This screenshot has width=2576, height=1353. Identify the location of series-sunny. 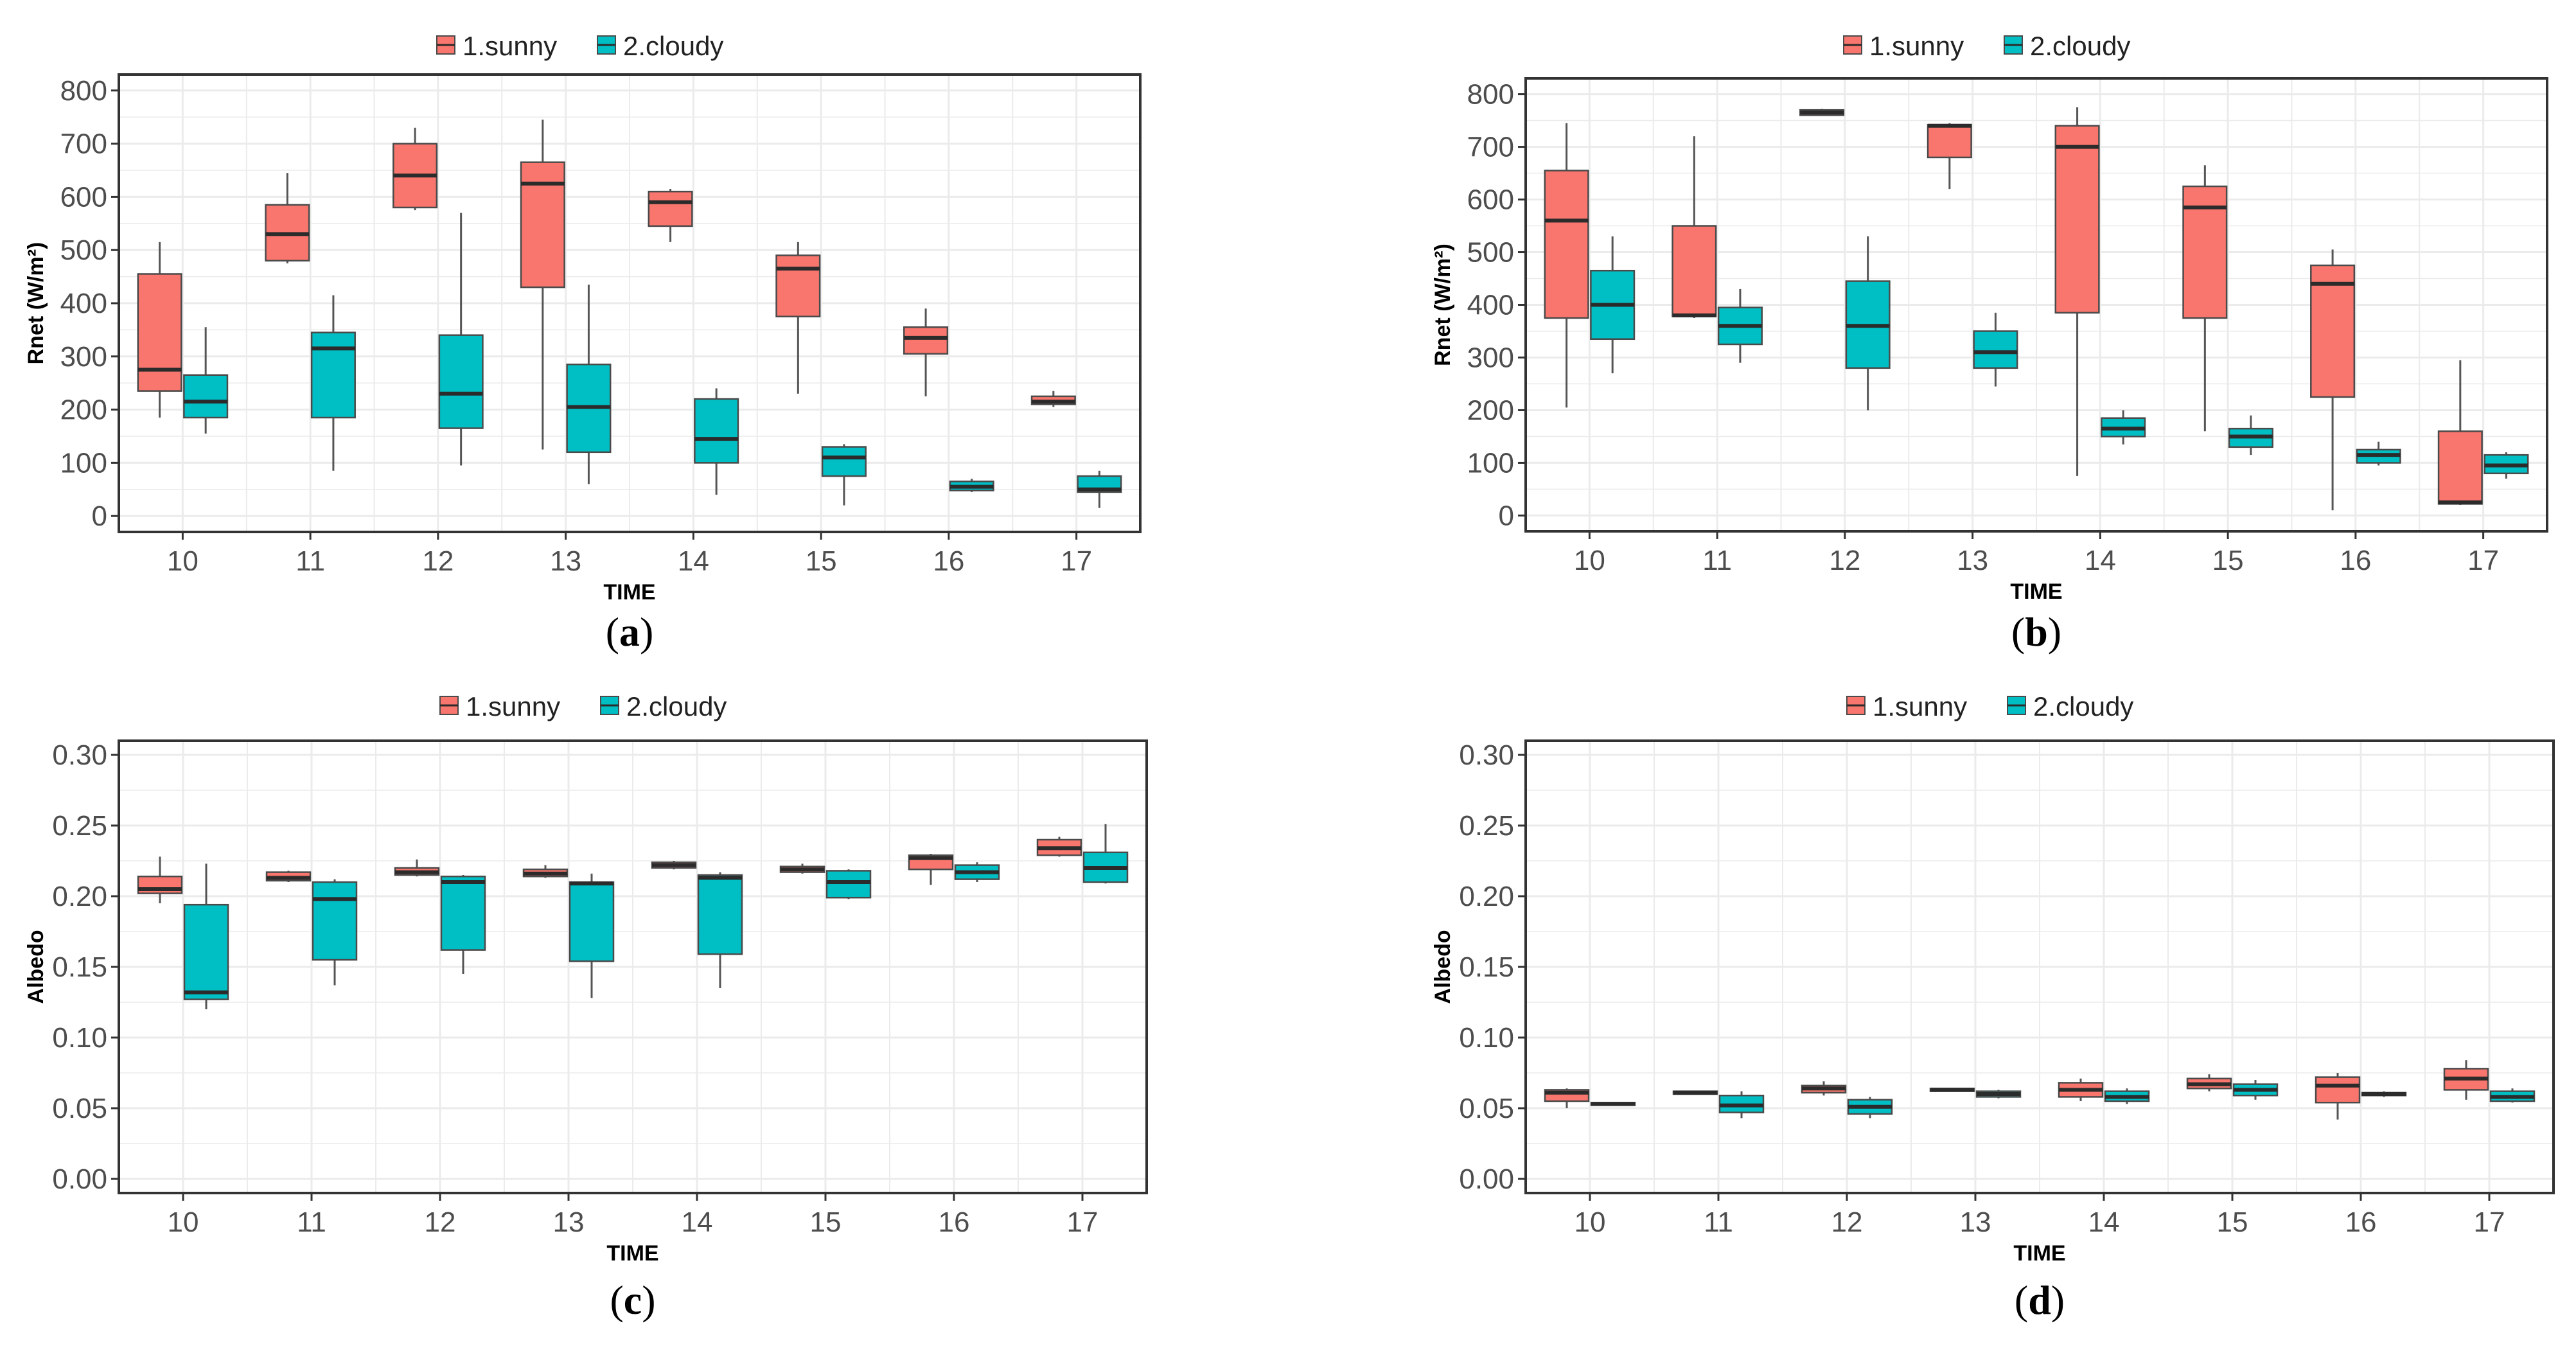
(2016, 1090).